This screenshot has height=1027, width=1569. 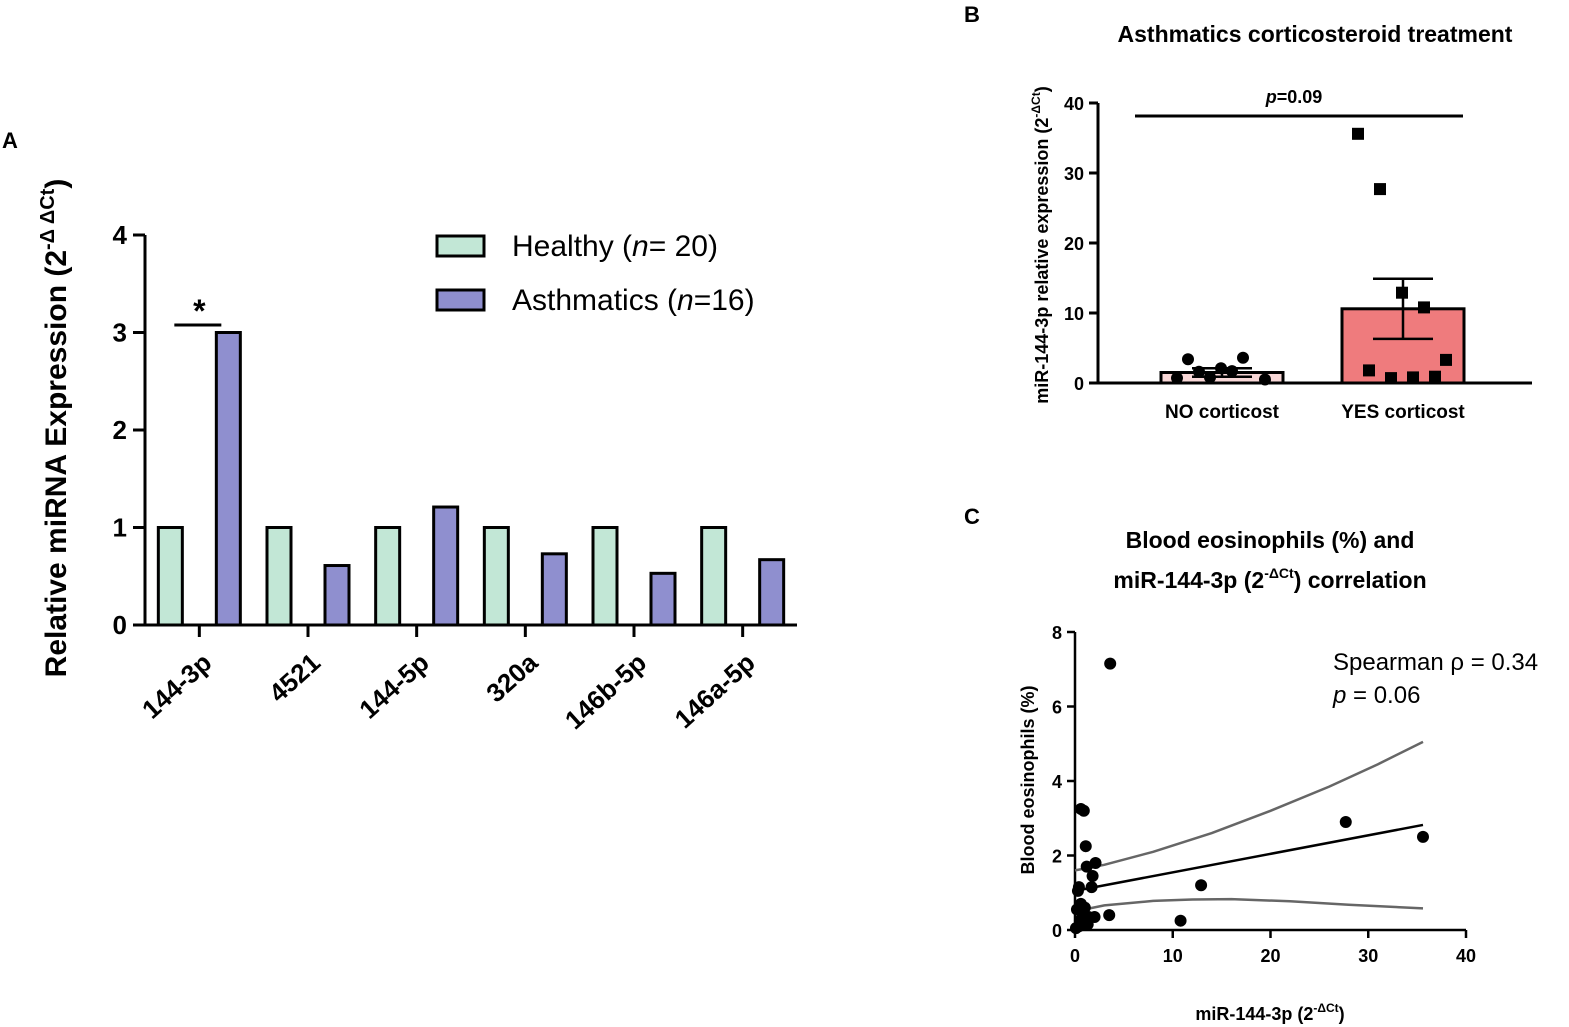 I want to click on panel-label-b: B, so click(x=972, y=14).